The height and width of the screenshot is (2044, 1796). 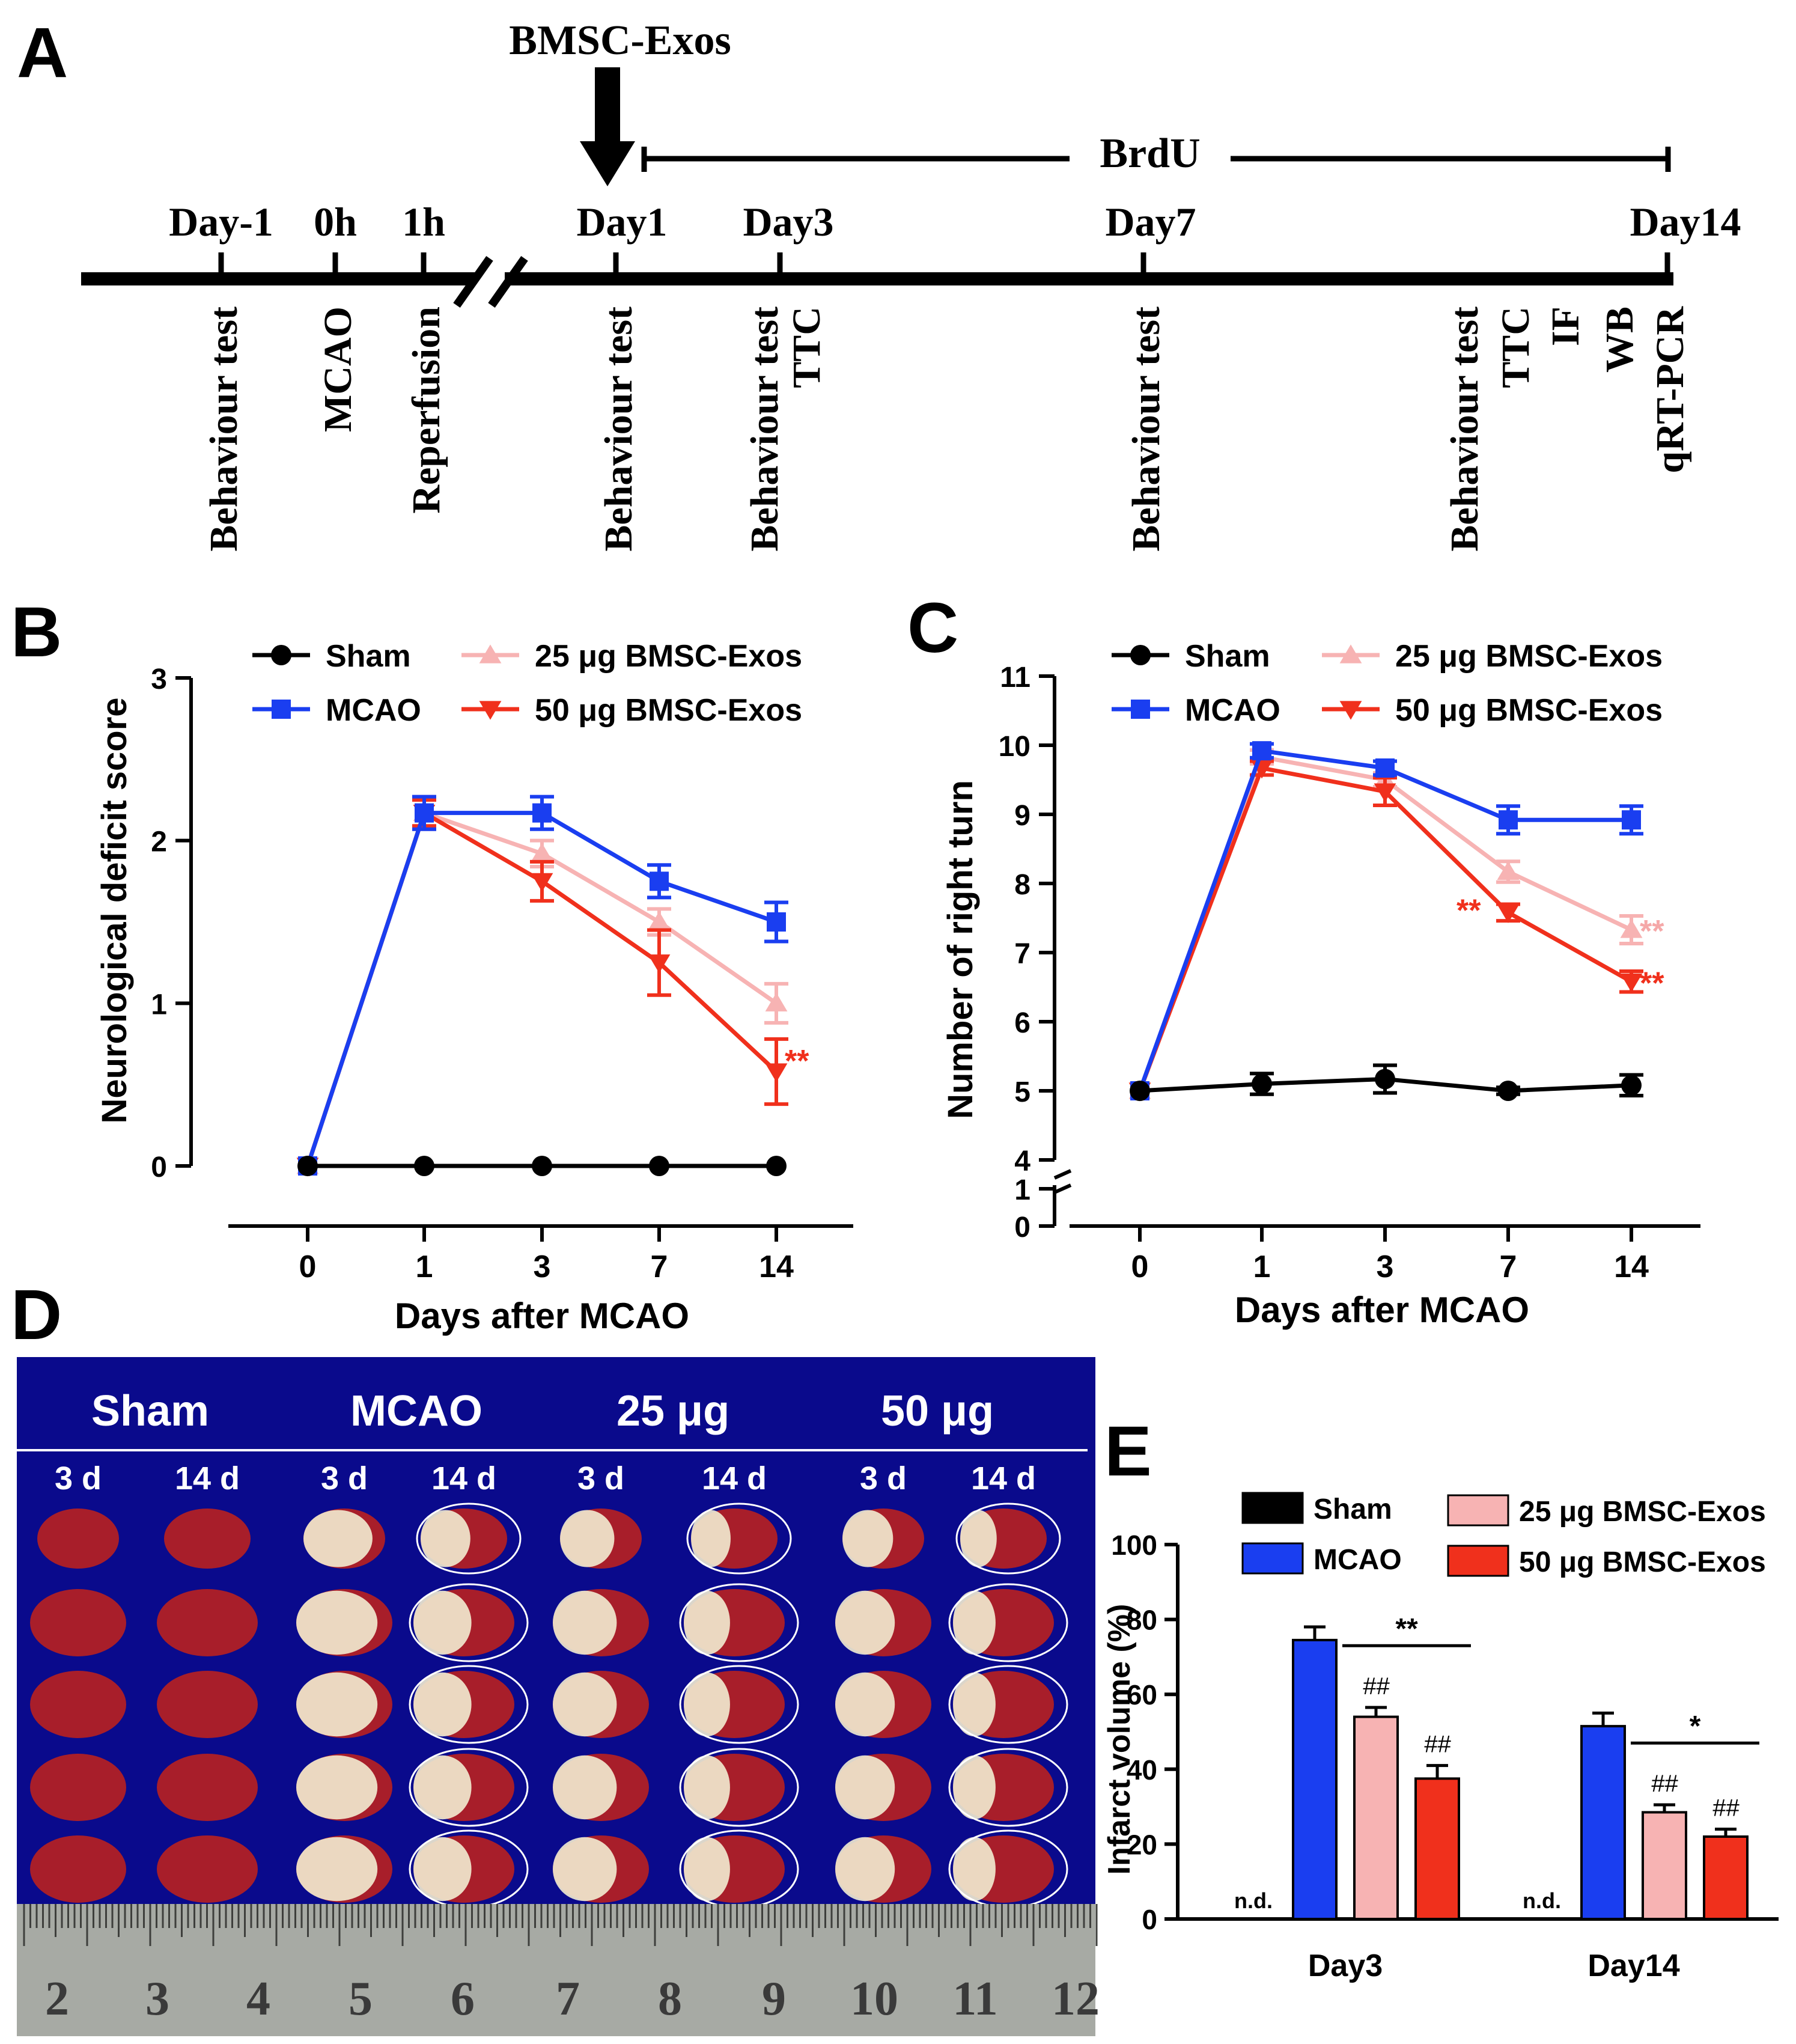 I want to click on x-tick-label: 7, so click(x=659, y=1266).